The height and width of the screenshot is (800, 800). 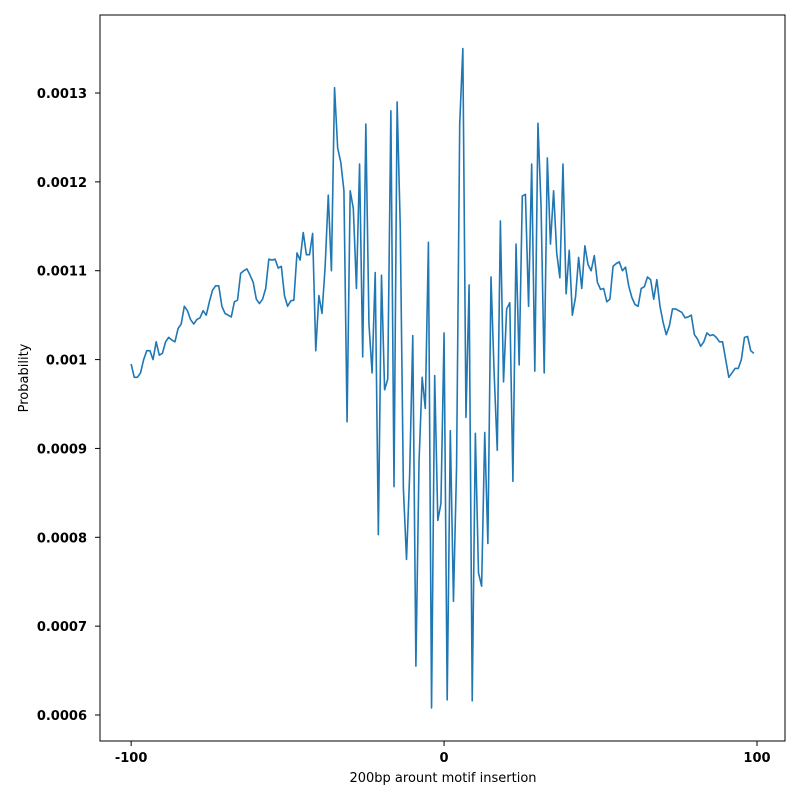 I want to click on x-axis-label: 200bp arount motif insertion, so click(x=442, y=778).